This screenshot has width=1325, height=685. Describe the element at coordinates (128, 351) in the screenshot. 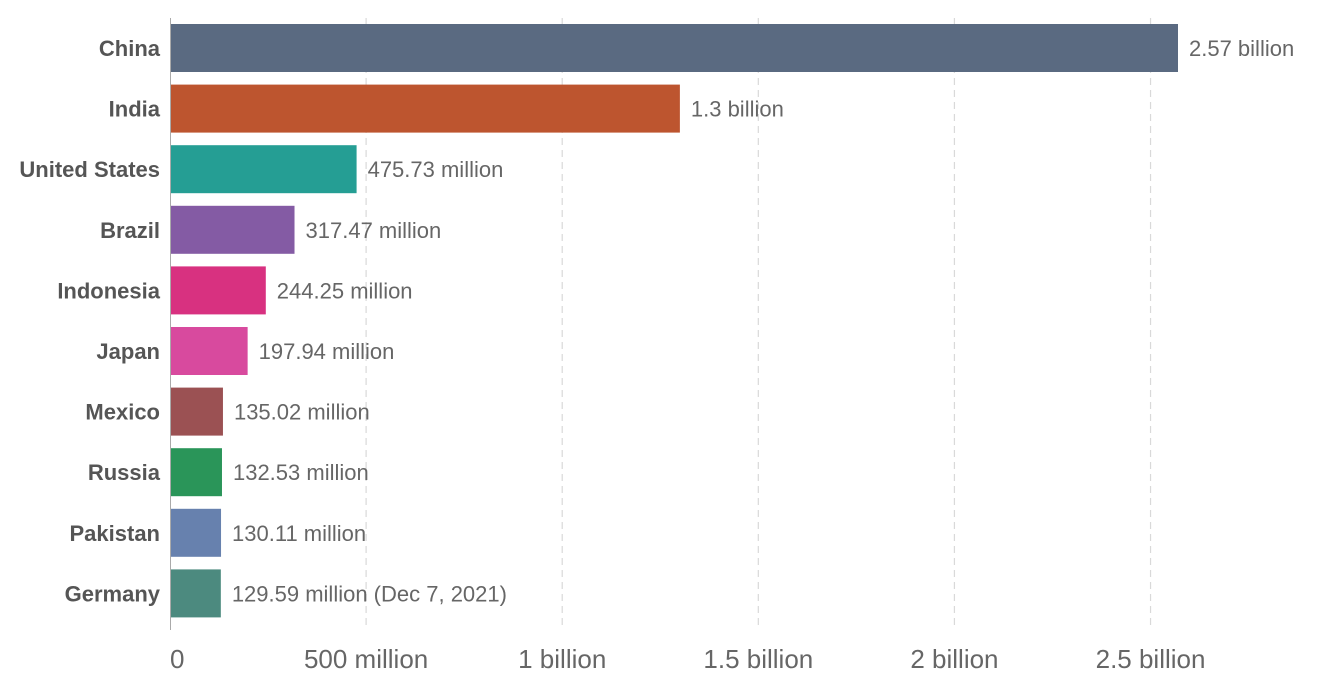

I see `category-label: Japan` at that location.